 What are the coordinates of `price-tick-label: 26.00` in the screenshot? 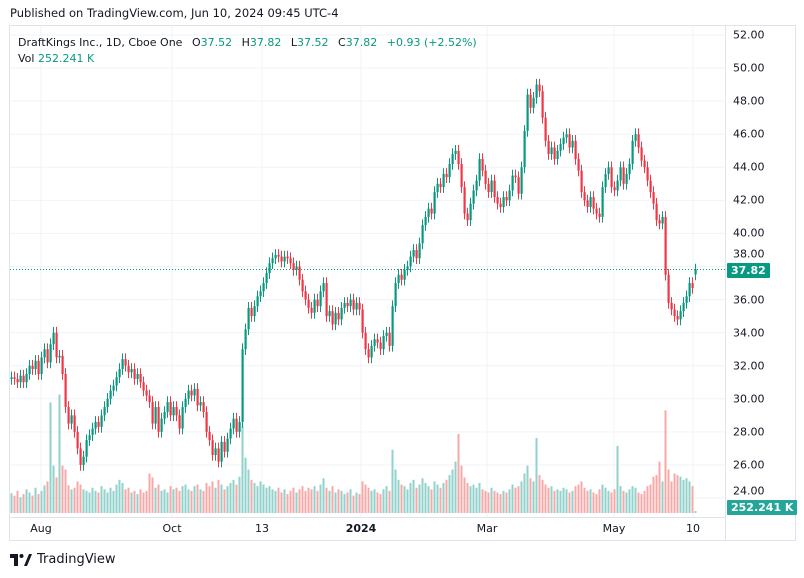 It's located at (749, 465).